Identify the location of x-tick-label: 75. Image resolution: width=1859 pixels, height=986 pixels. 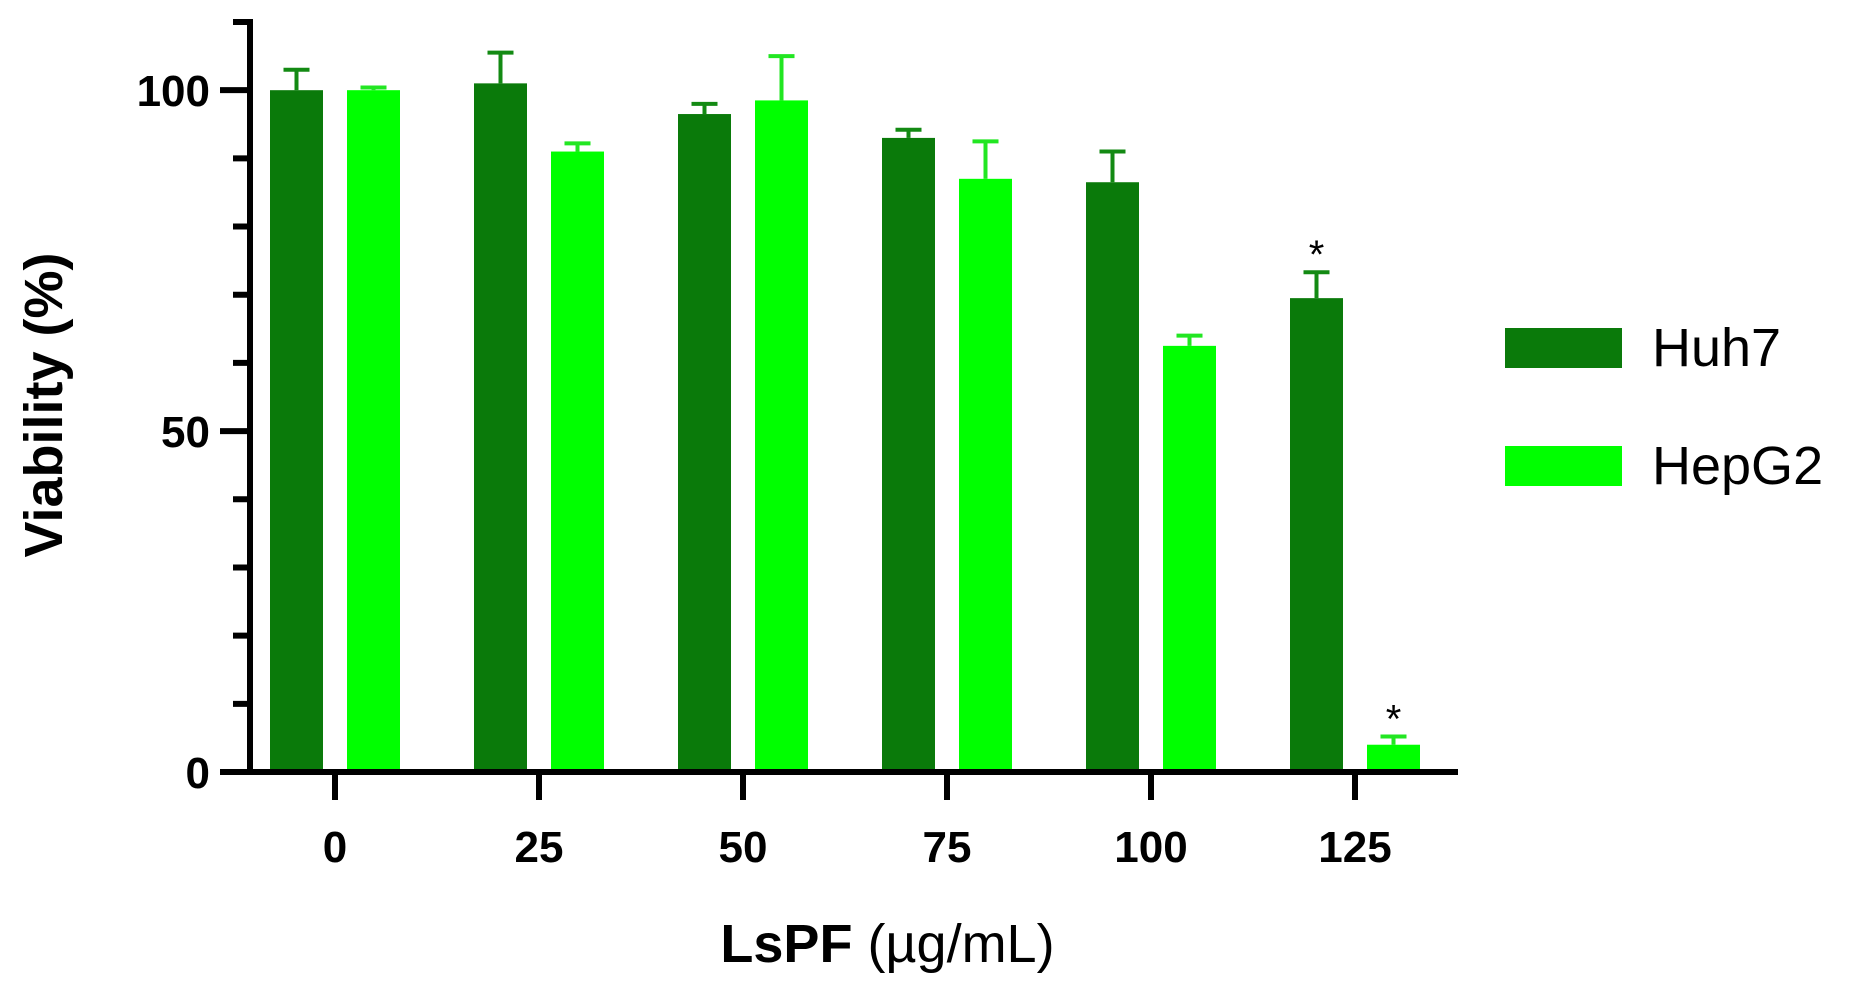
(947, 847).